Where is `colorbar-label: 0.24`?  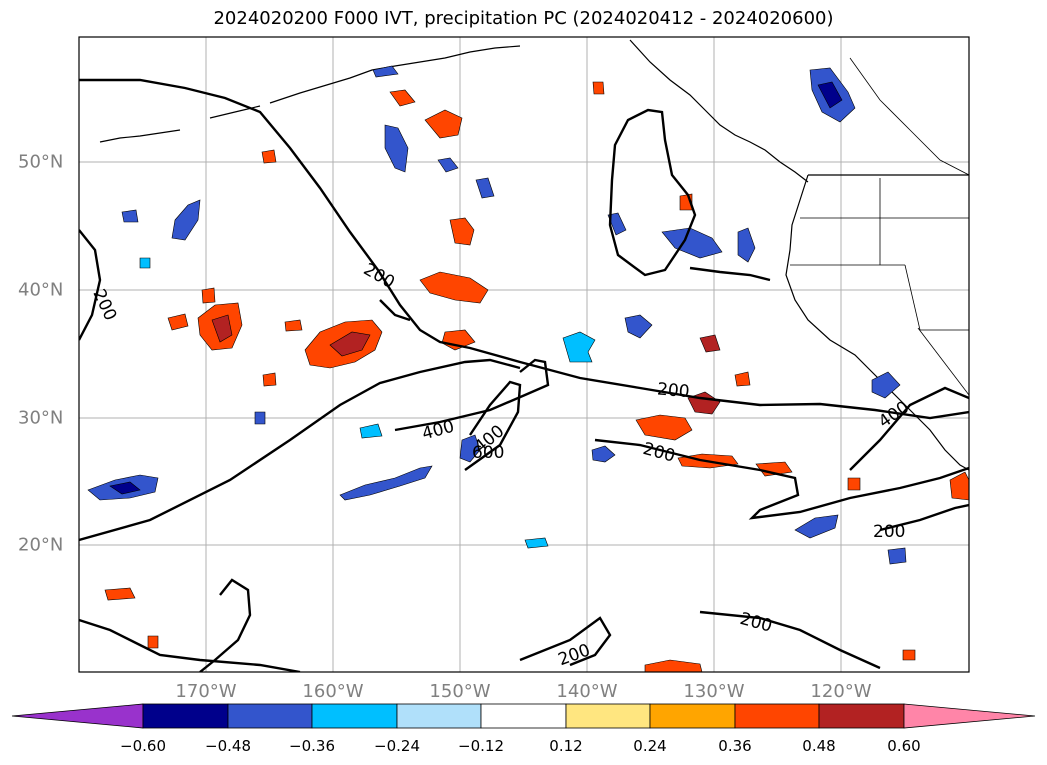
colorbar-label: 0.24 is located at coordinates (650, 746).